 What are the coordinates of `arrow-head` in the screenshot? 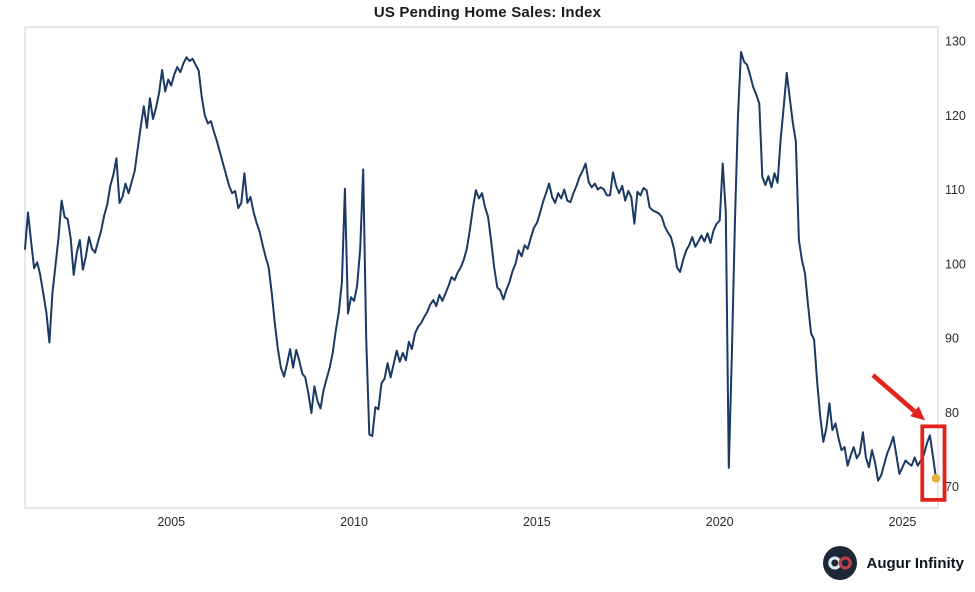 It's located at (918, 413).